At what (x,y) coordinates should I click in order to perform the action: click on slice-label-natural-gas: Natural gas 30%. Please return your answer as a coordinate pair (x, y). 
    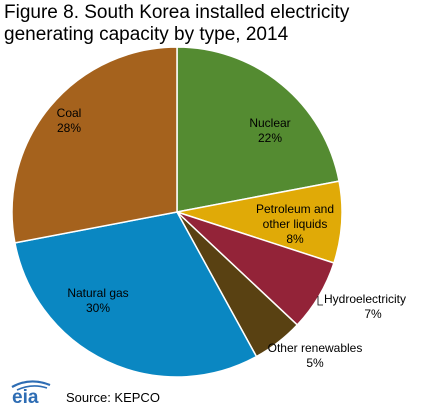
    Looking at the image, I should click on (97, 300).